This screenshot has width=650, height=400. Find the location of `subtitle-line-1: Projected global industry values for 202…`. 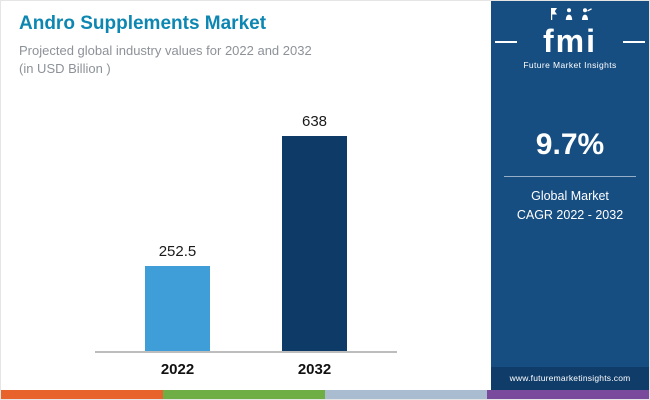

subtitle-line-1: Projected global industry values for 202… is located at coordinates (165, 50).